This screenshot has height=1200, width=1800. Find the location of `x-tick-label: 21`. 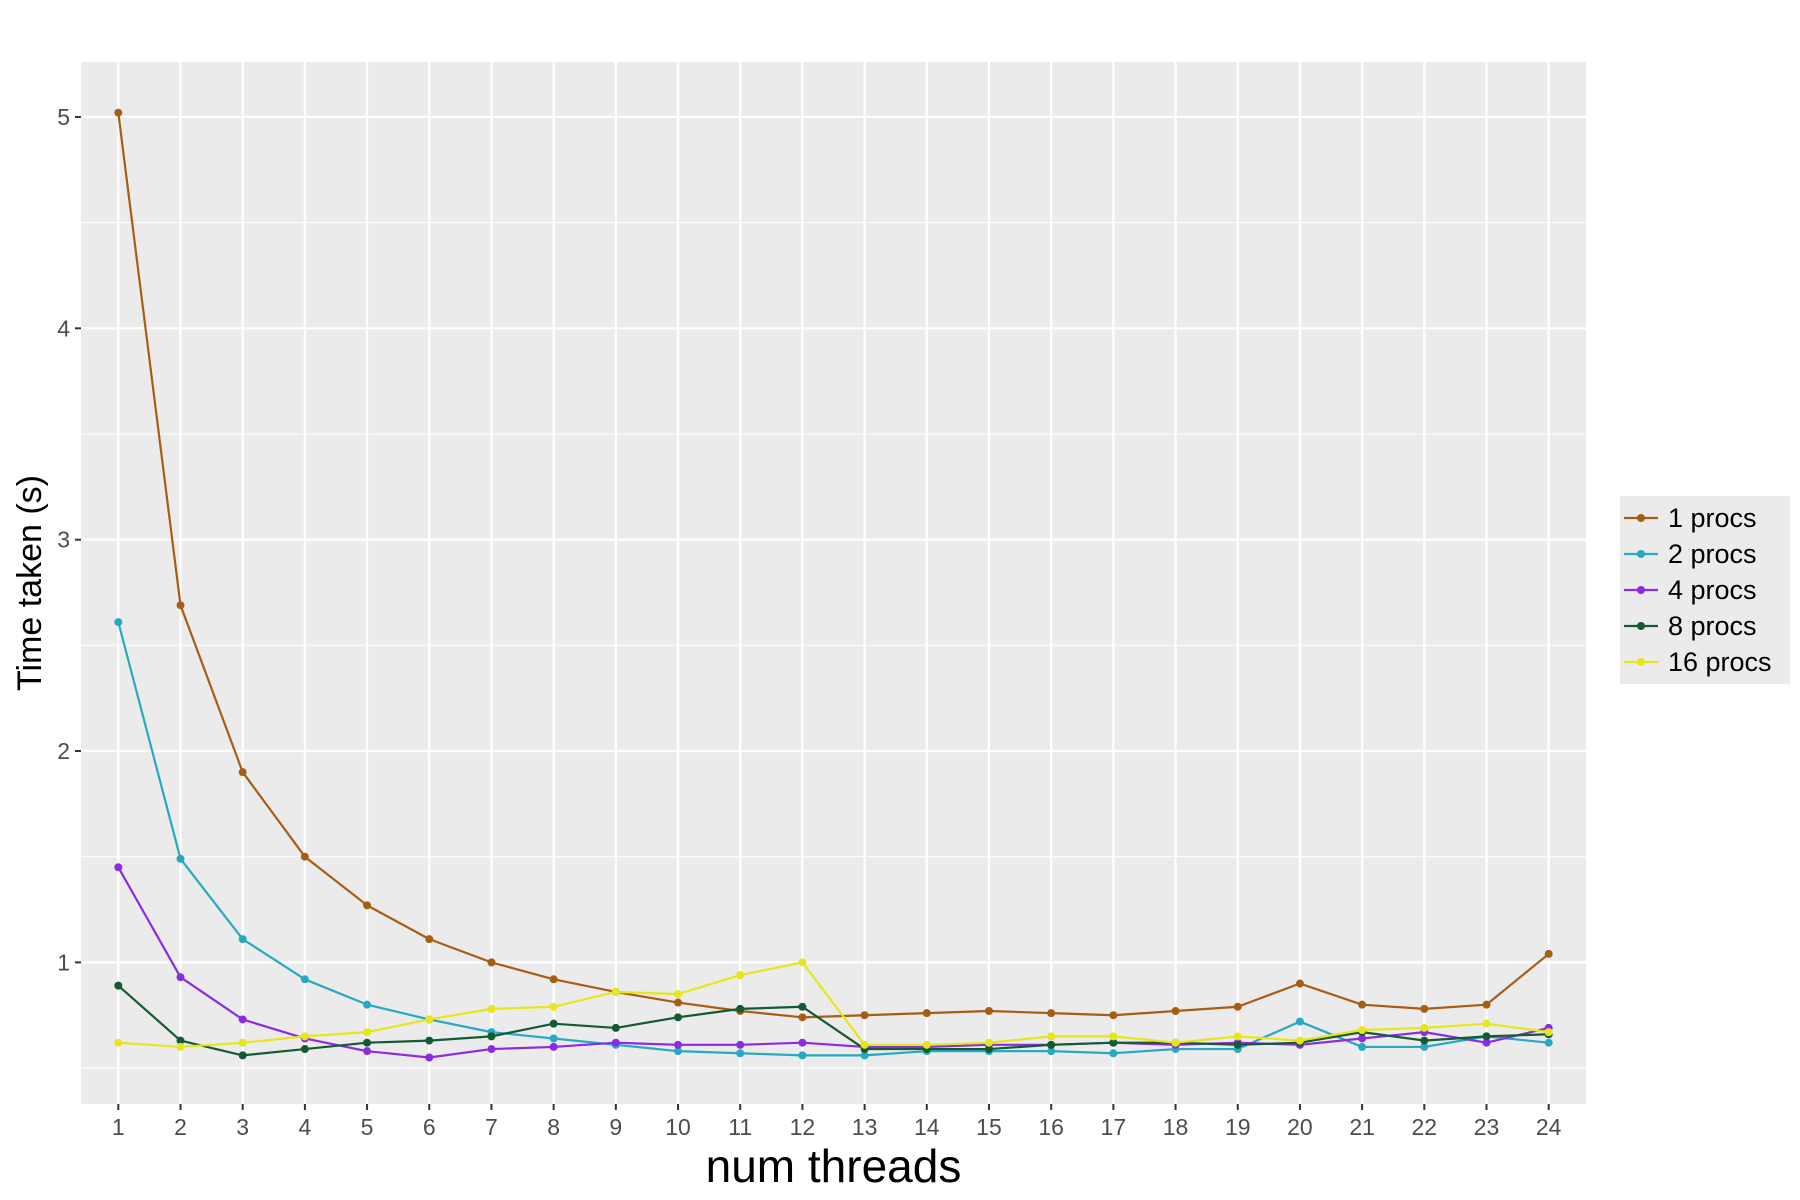

x-tick-label: 21 is located at coordinates (1362, 1127).